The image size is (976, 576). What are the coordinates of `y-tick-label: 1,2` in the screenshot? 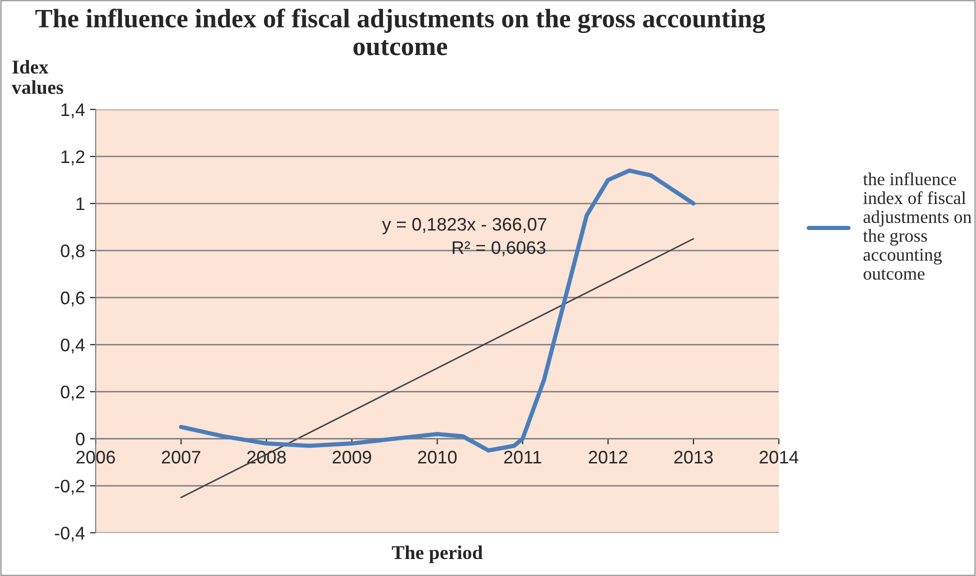 It's located at (73, 158).